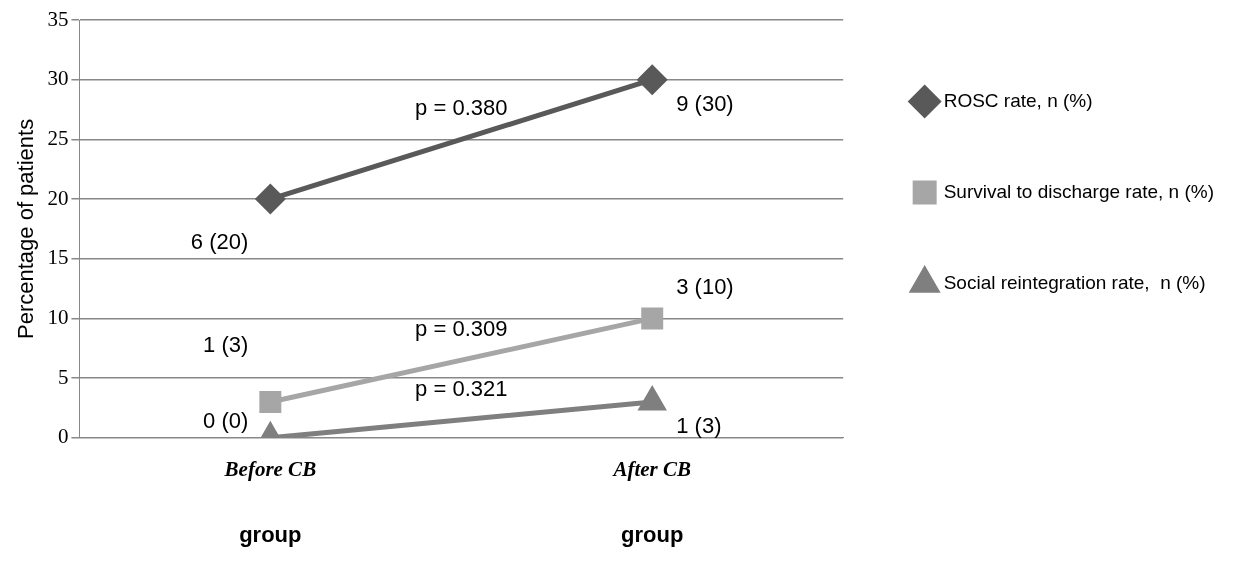 The width and height of the screenshot is (1234, 565). What do you see at coordinates (226, 420) in the screenshot?
I see `data-label: 0 (0)` at bounding box center [226, 420].